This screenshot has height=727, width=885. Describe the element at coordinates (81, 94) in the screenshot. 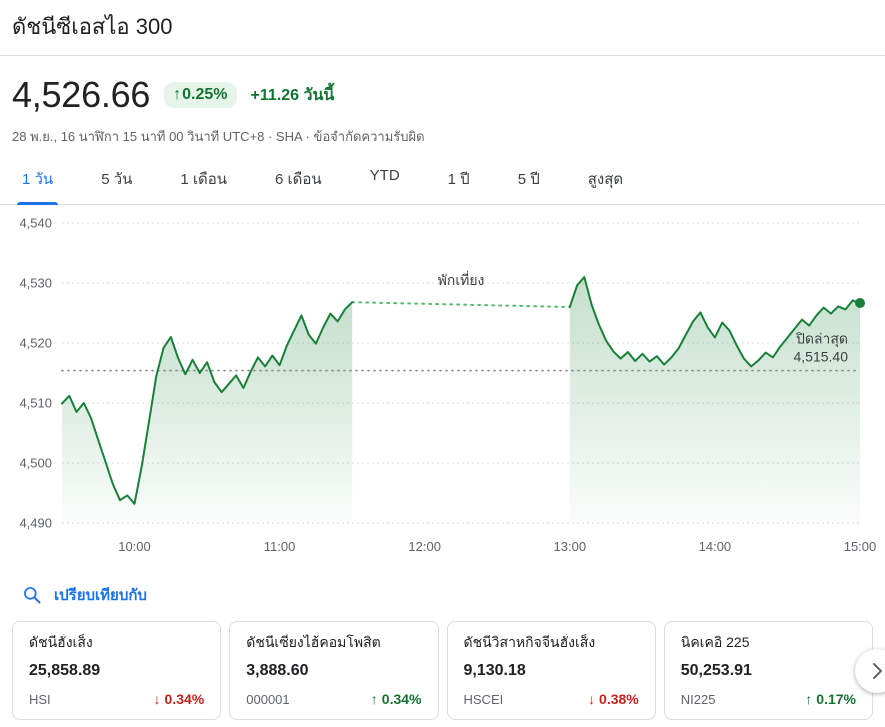

I see `current-price: 4,526.66` at that location.